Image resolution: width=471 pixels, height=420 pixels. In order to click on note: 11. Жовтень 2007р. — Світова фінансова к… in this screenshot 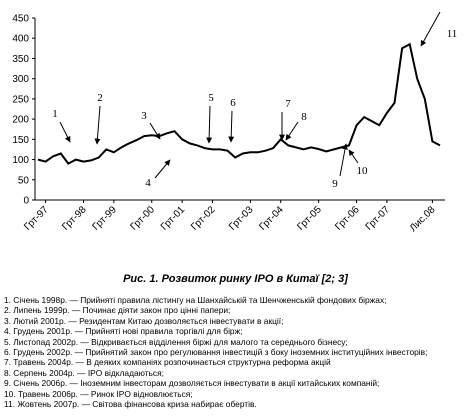, I will do `click(130, 404)`.